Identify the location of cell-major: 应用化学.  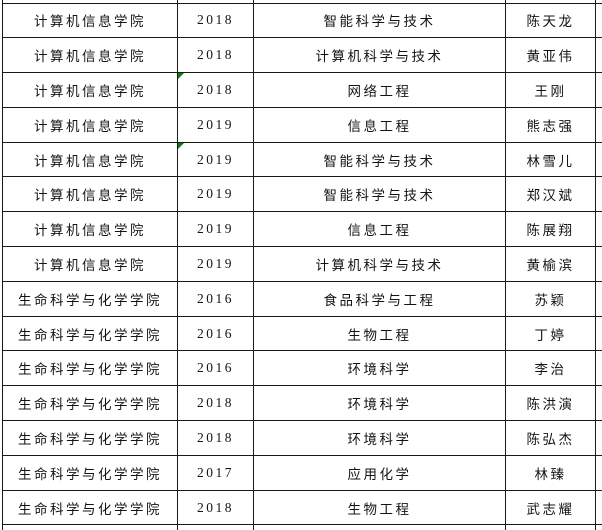
(379, 472).